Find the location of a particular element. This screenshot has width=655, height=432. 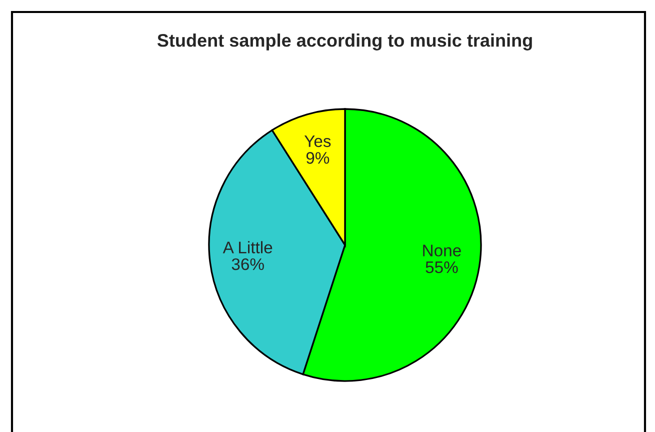

data-label: 9% is located at coordinates (318, 158).